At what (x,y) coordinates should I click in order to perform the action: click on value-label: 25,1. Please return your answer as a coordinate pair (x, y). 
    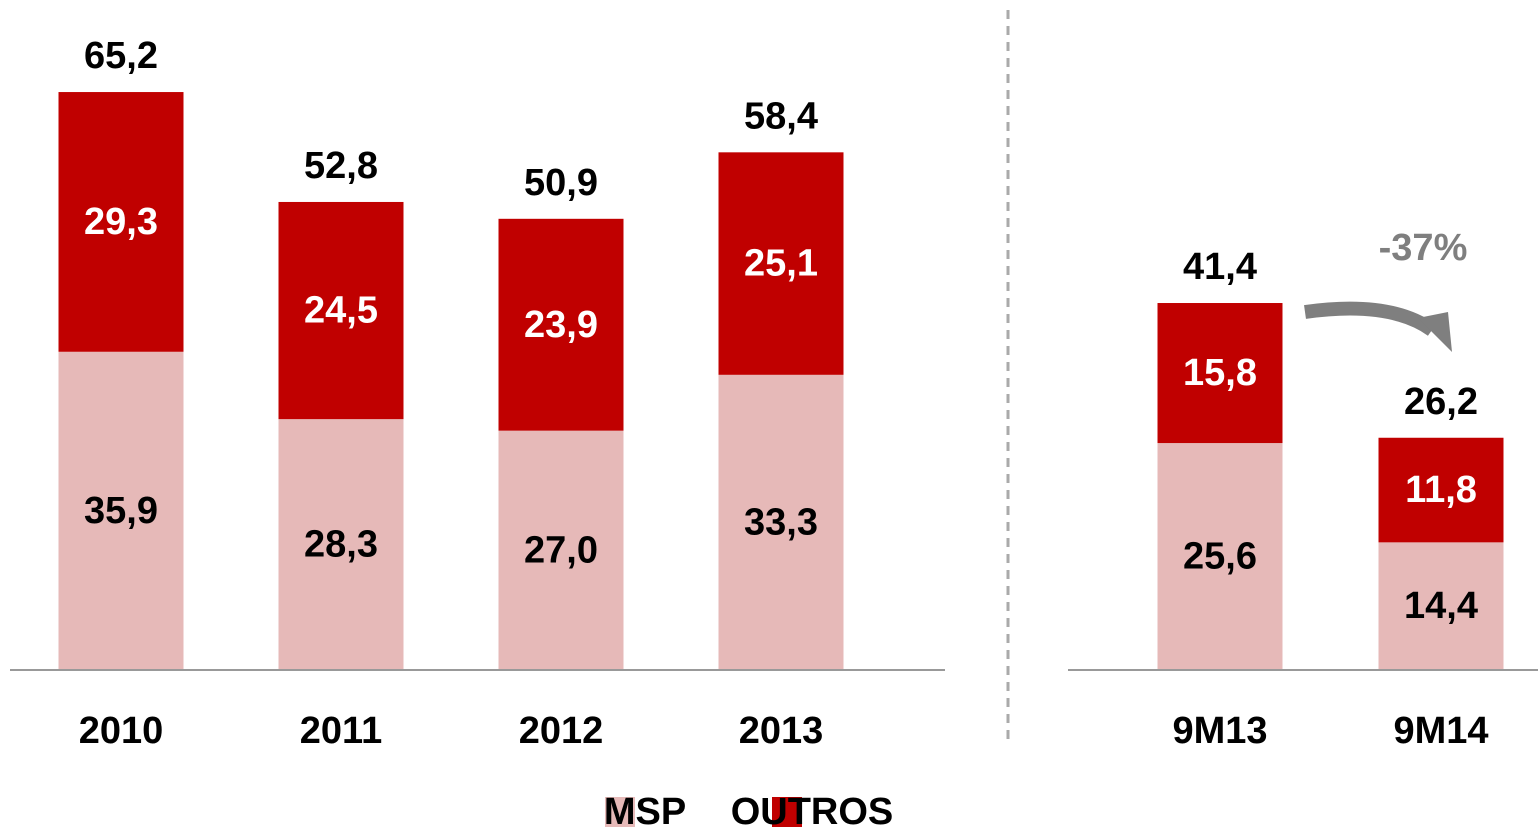
    Looking at the image, I should click on (781, 264).